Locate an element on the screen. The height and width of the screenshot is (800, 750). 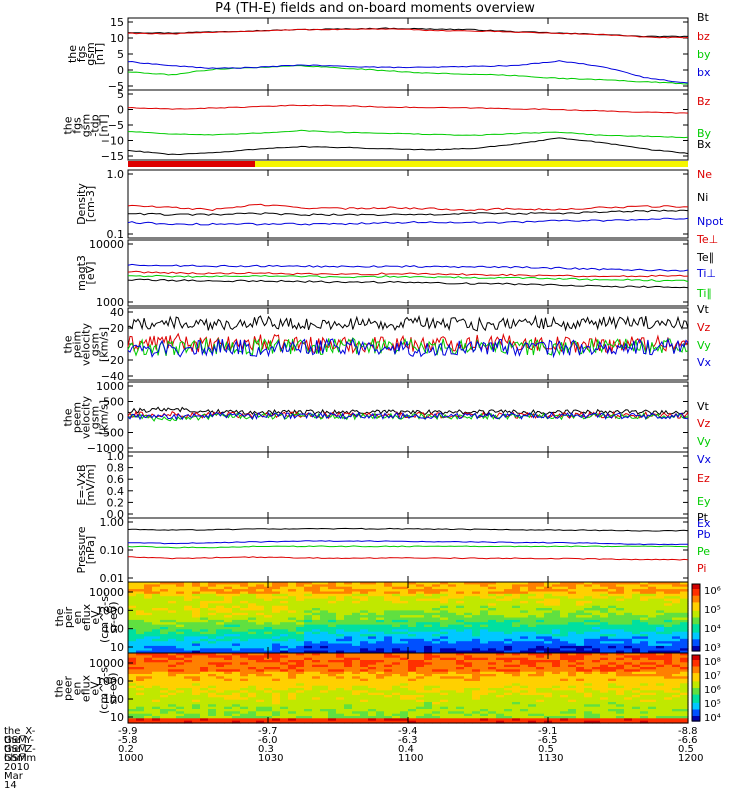
series-line-Pe is located at coordinates (408, 547).